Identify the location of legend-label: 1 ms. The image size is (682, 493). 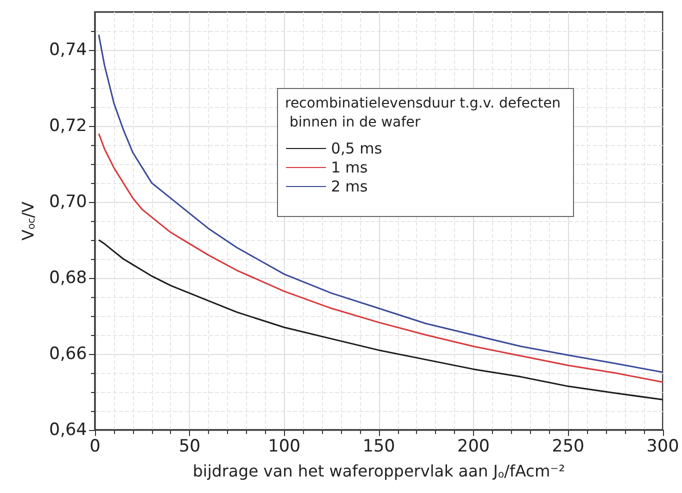
(349, 167).